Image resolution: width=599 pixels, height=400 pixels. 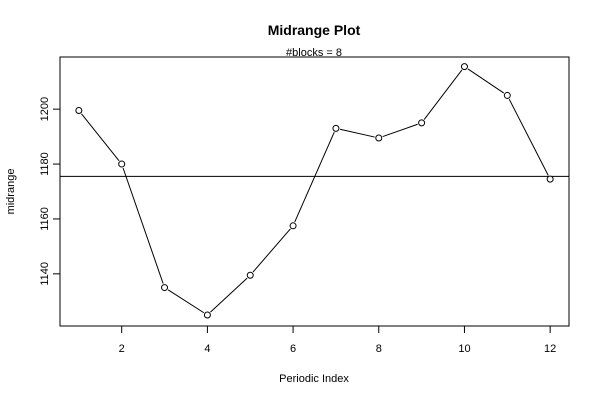 What do you see at coordinates (314, 53) in the screenshot?
I see `chart-subtitle: #blocks = 8` at bounding box center [314, 53].